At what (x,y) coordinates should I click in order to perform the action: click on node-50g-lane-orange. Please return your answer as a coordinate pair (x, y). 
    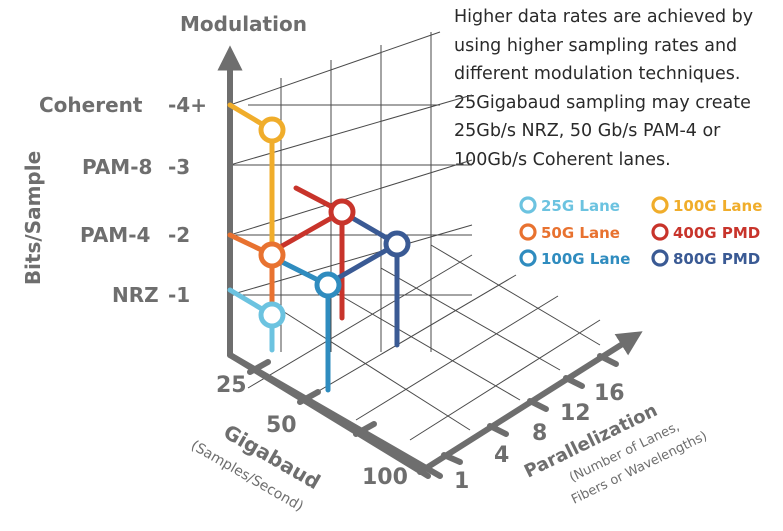
    Looking at the image, I should click on (272, 255).